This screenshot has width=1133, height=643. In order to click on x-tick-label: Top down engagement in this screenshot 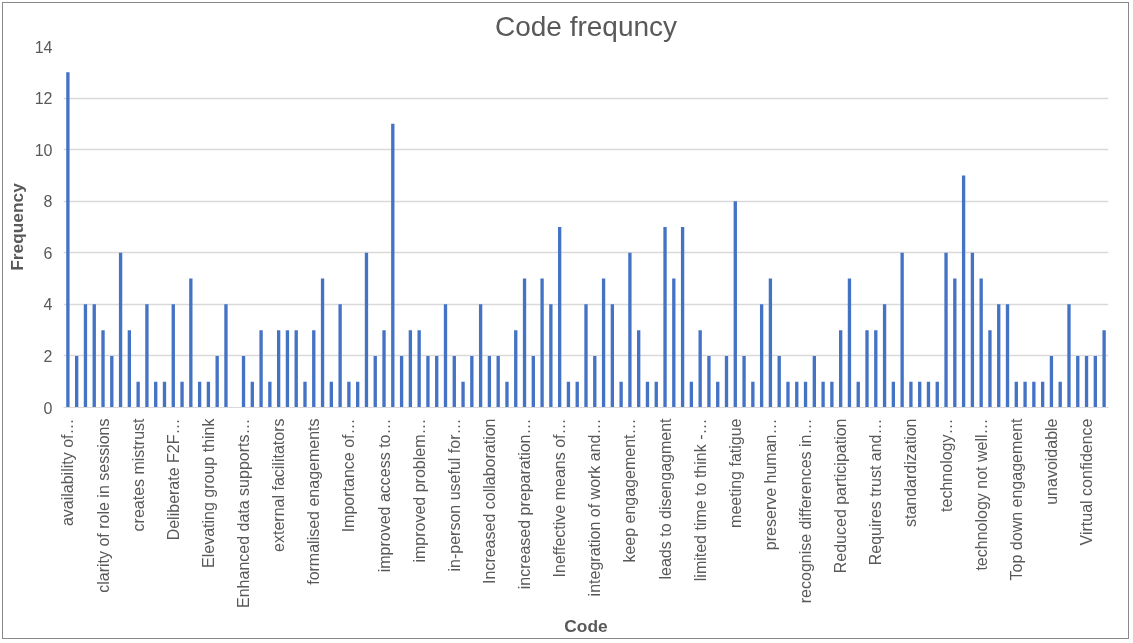, I will do `click(1016, 499)`.